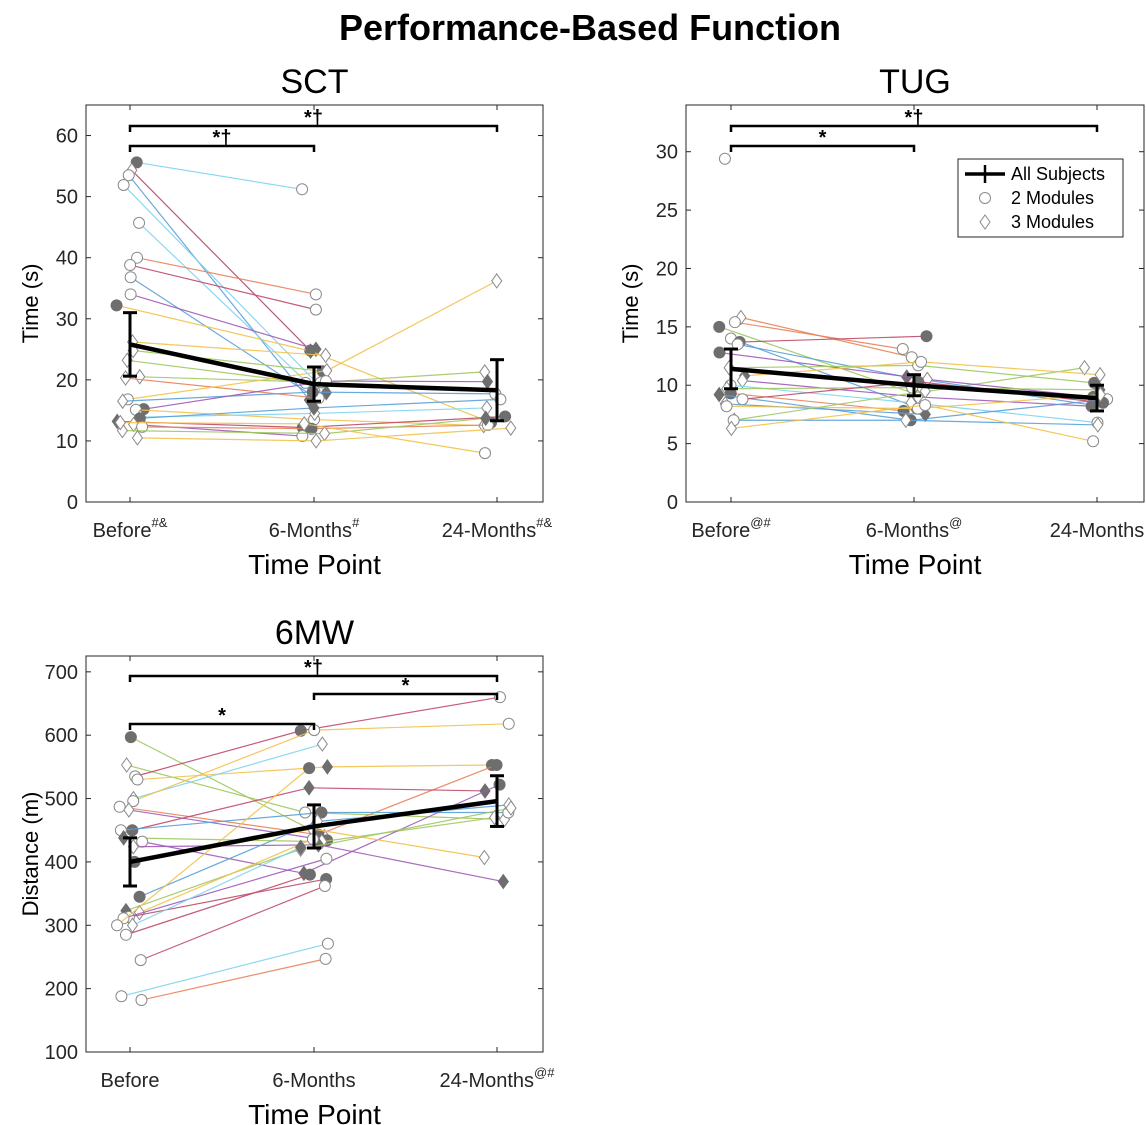 This screenshot has width=1146, height=1125. I want to click on x-tick-label: 6-Months, so click(313, 1081).